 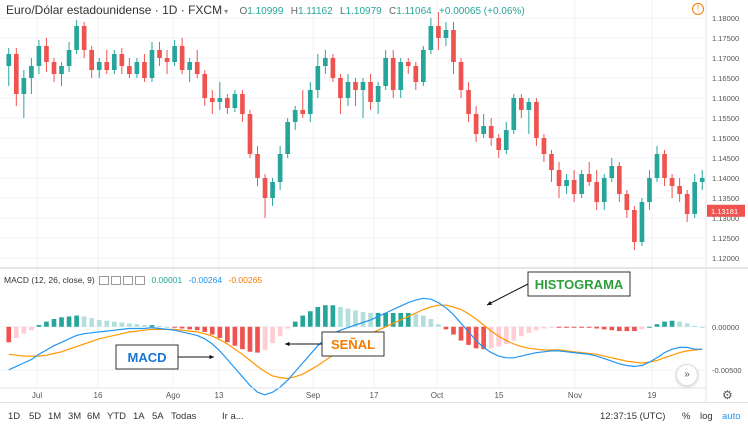 I want to click on symbol-title: Euro/Dólar estadounidense · 1D · FXCM, so click(x=114, y=10).